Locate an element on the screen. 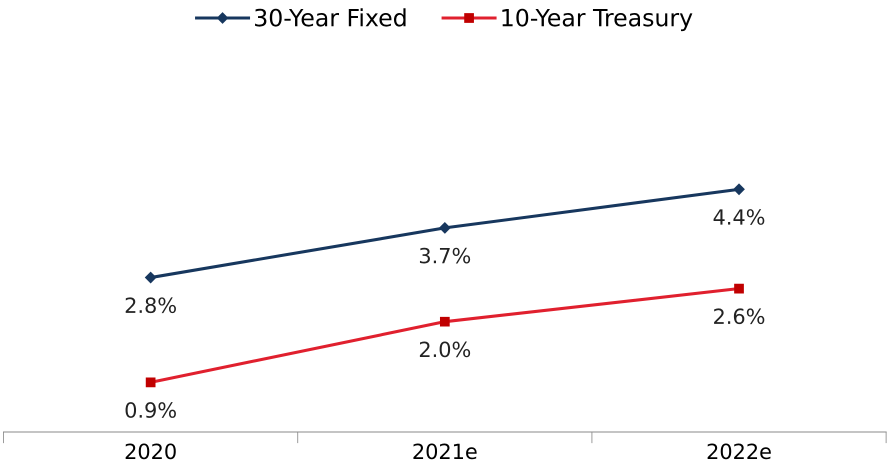  data-label: 2.0% is located at coordinates (445, 349).